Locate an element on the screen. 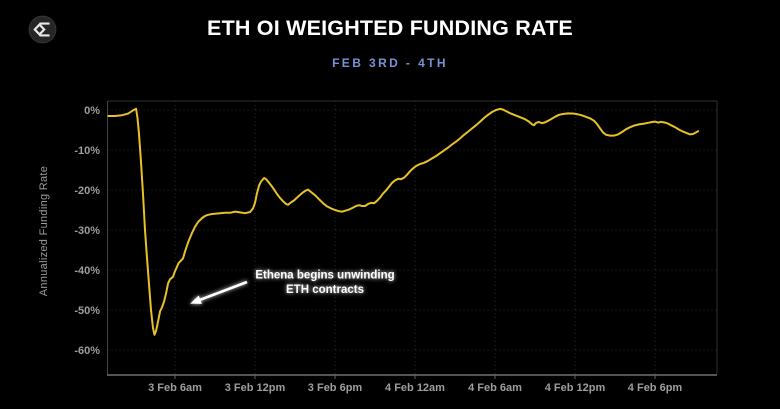 The width and height of the screenshot is (780, 409). y-tick-label: -50% is located at coordinates (87, 311).